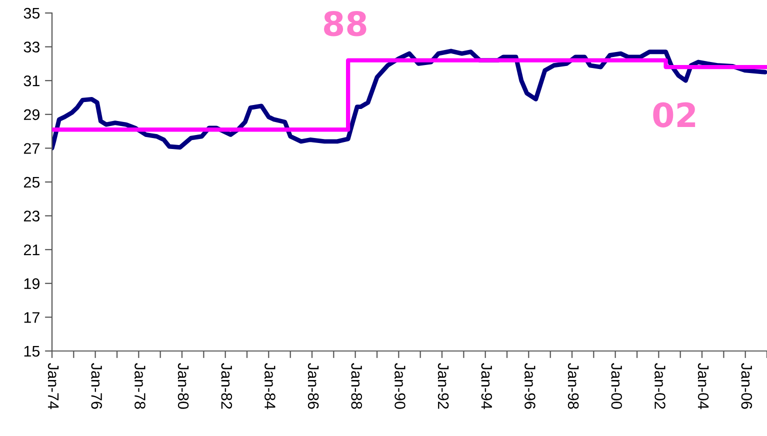 Image resolution: width=767 pixels, height=436 pixels. I want to click on x-tick-label: Jan-02, so click(660, 386).